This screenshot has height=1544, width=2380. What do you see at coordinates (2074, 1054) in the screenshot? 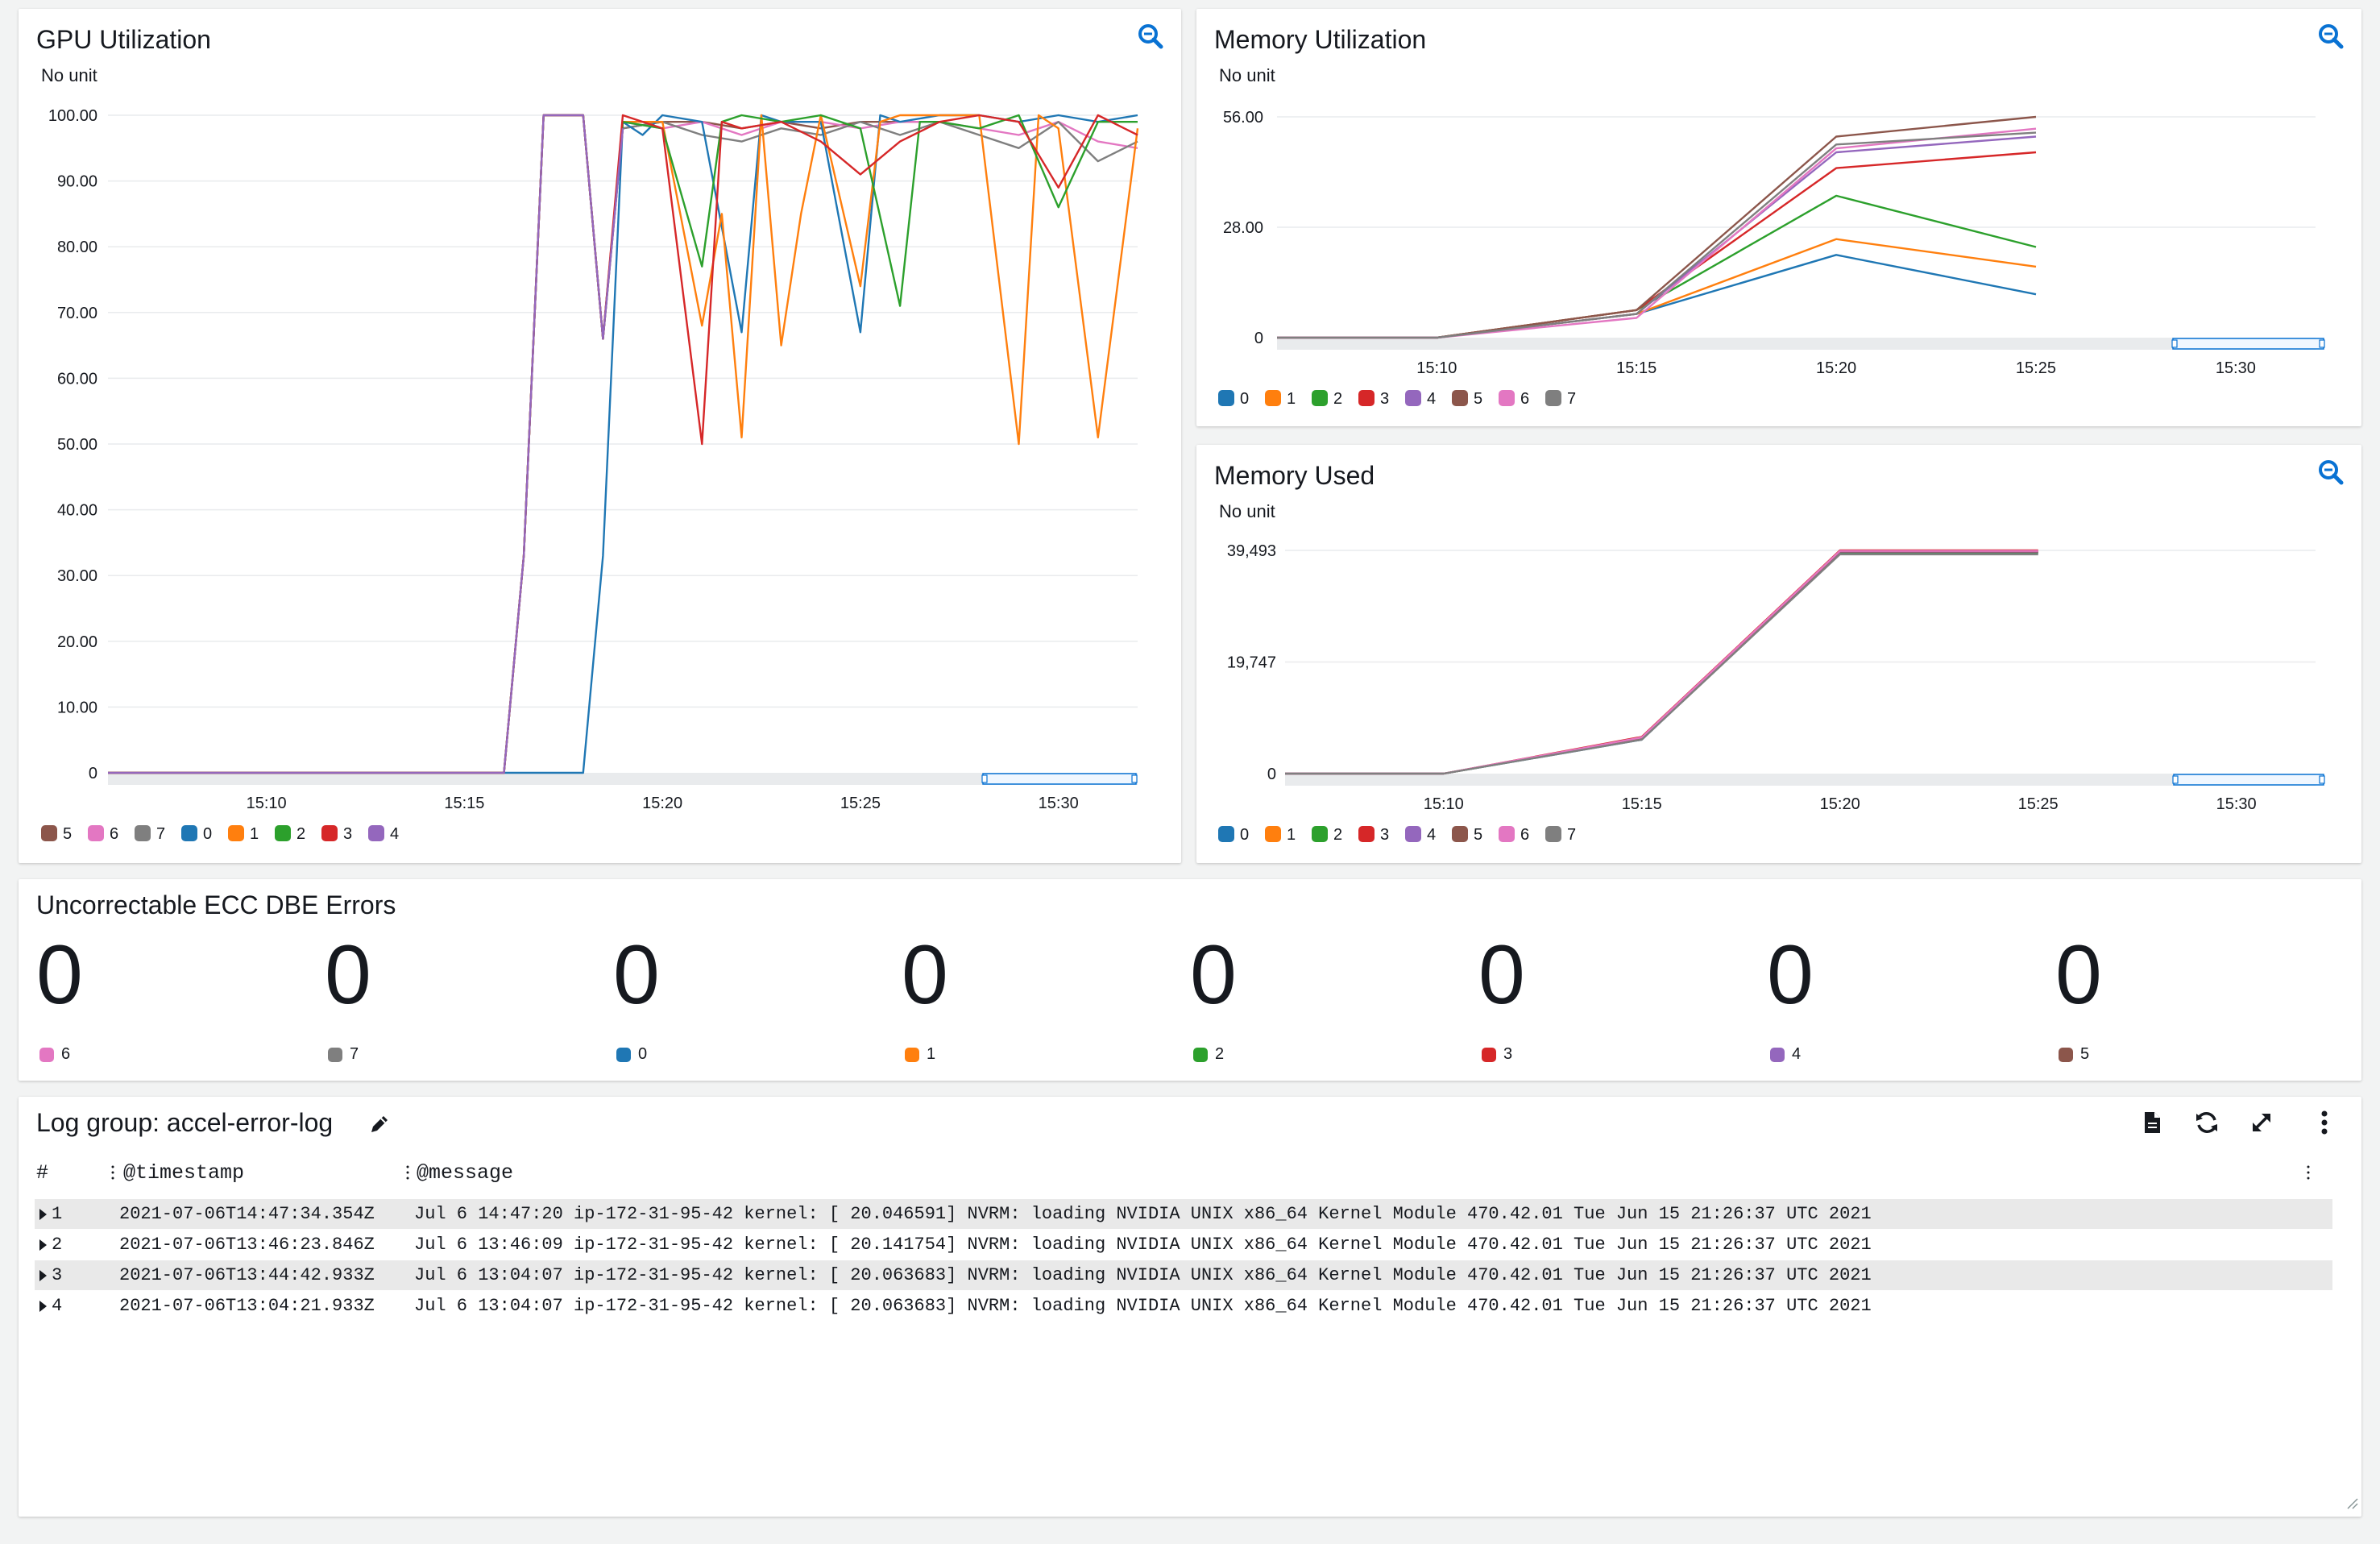
I see `ecc-legend-item: 5` at bounding box center [2074, 1054].